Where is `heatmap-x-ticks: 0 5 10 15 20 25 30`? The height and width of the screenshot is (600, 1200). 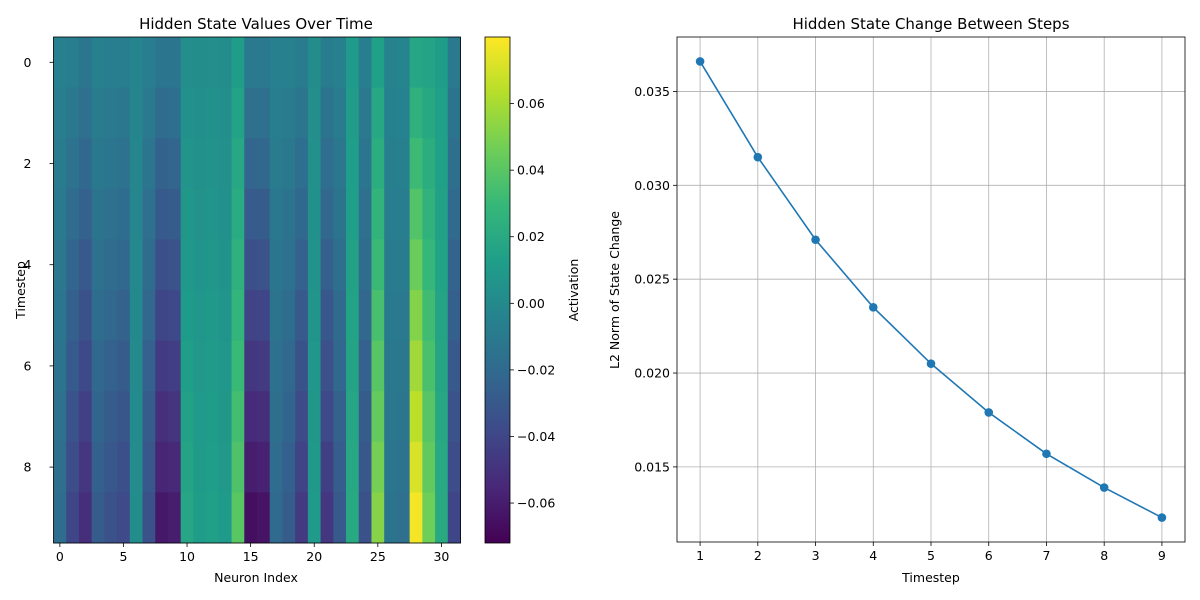
heatmap-x-ticks: 0 5 10 15 20 25 30 is located at coordinates (252, 553).